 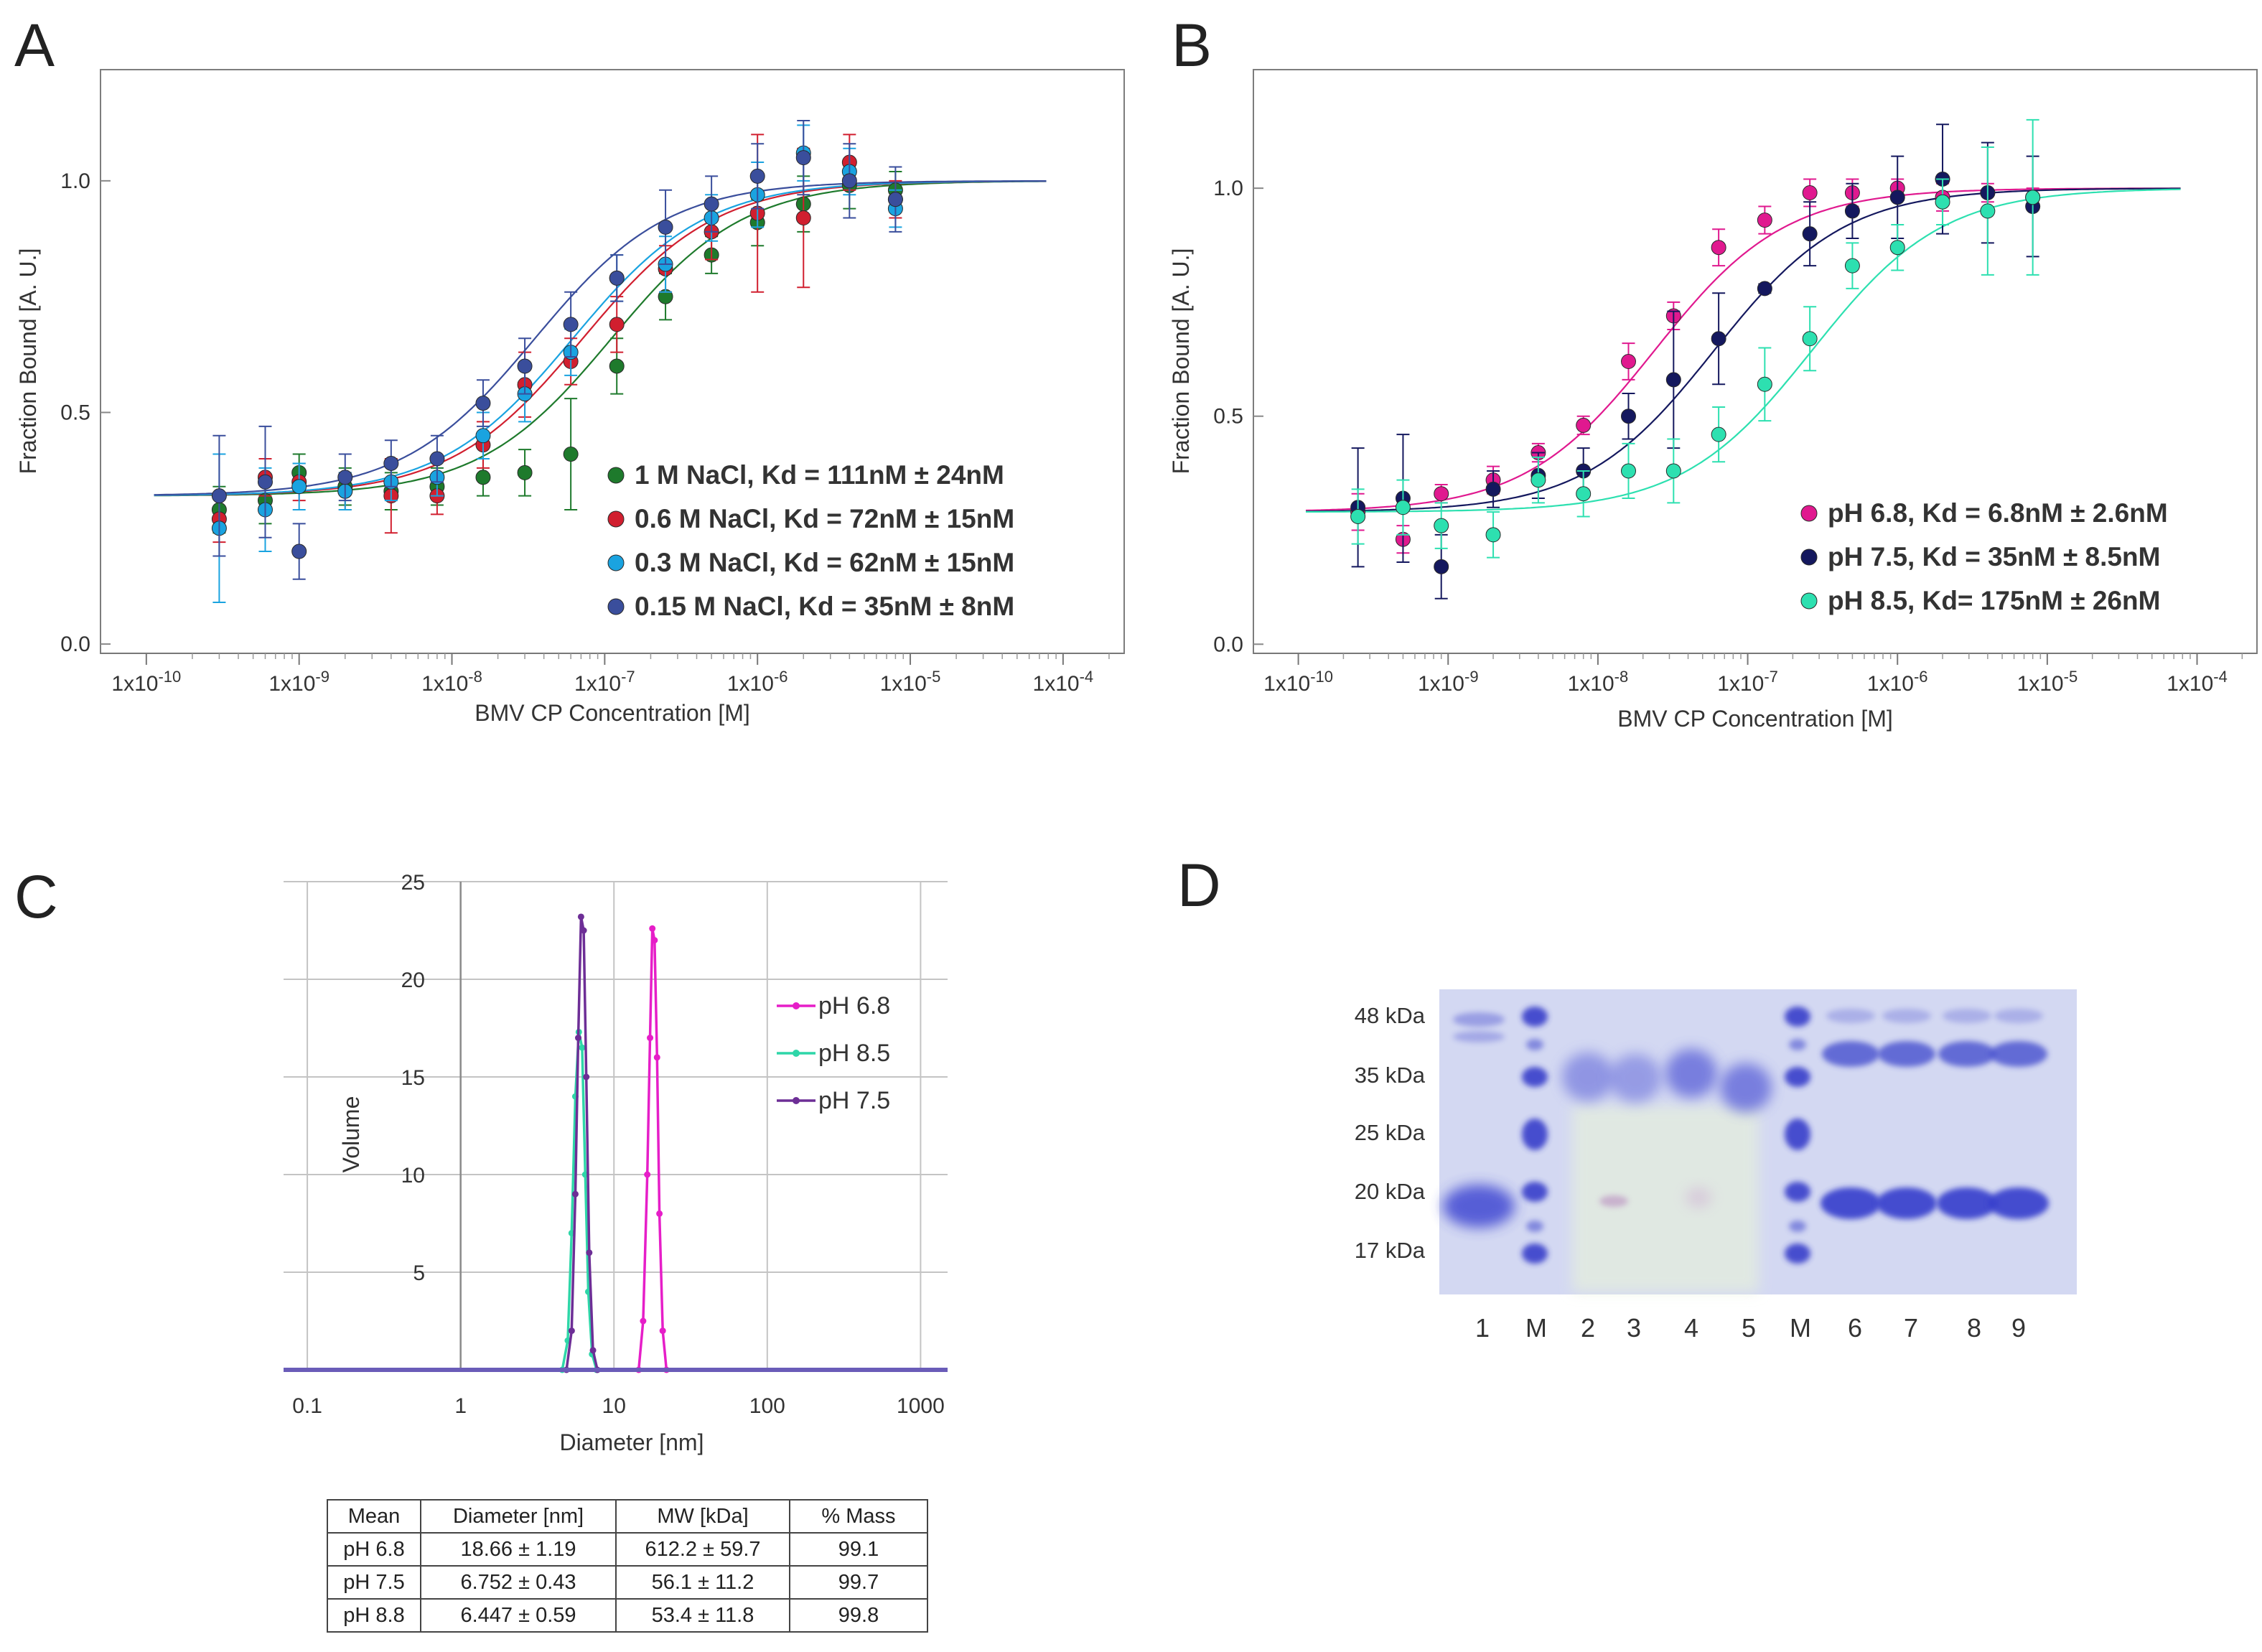 What do you see at coordinates (833, 1053) in the screenshot?
I see `legend-c: pH 6.8 pH 8.5 pH 7.5` at bounding box center [833, 1053].